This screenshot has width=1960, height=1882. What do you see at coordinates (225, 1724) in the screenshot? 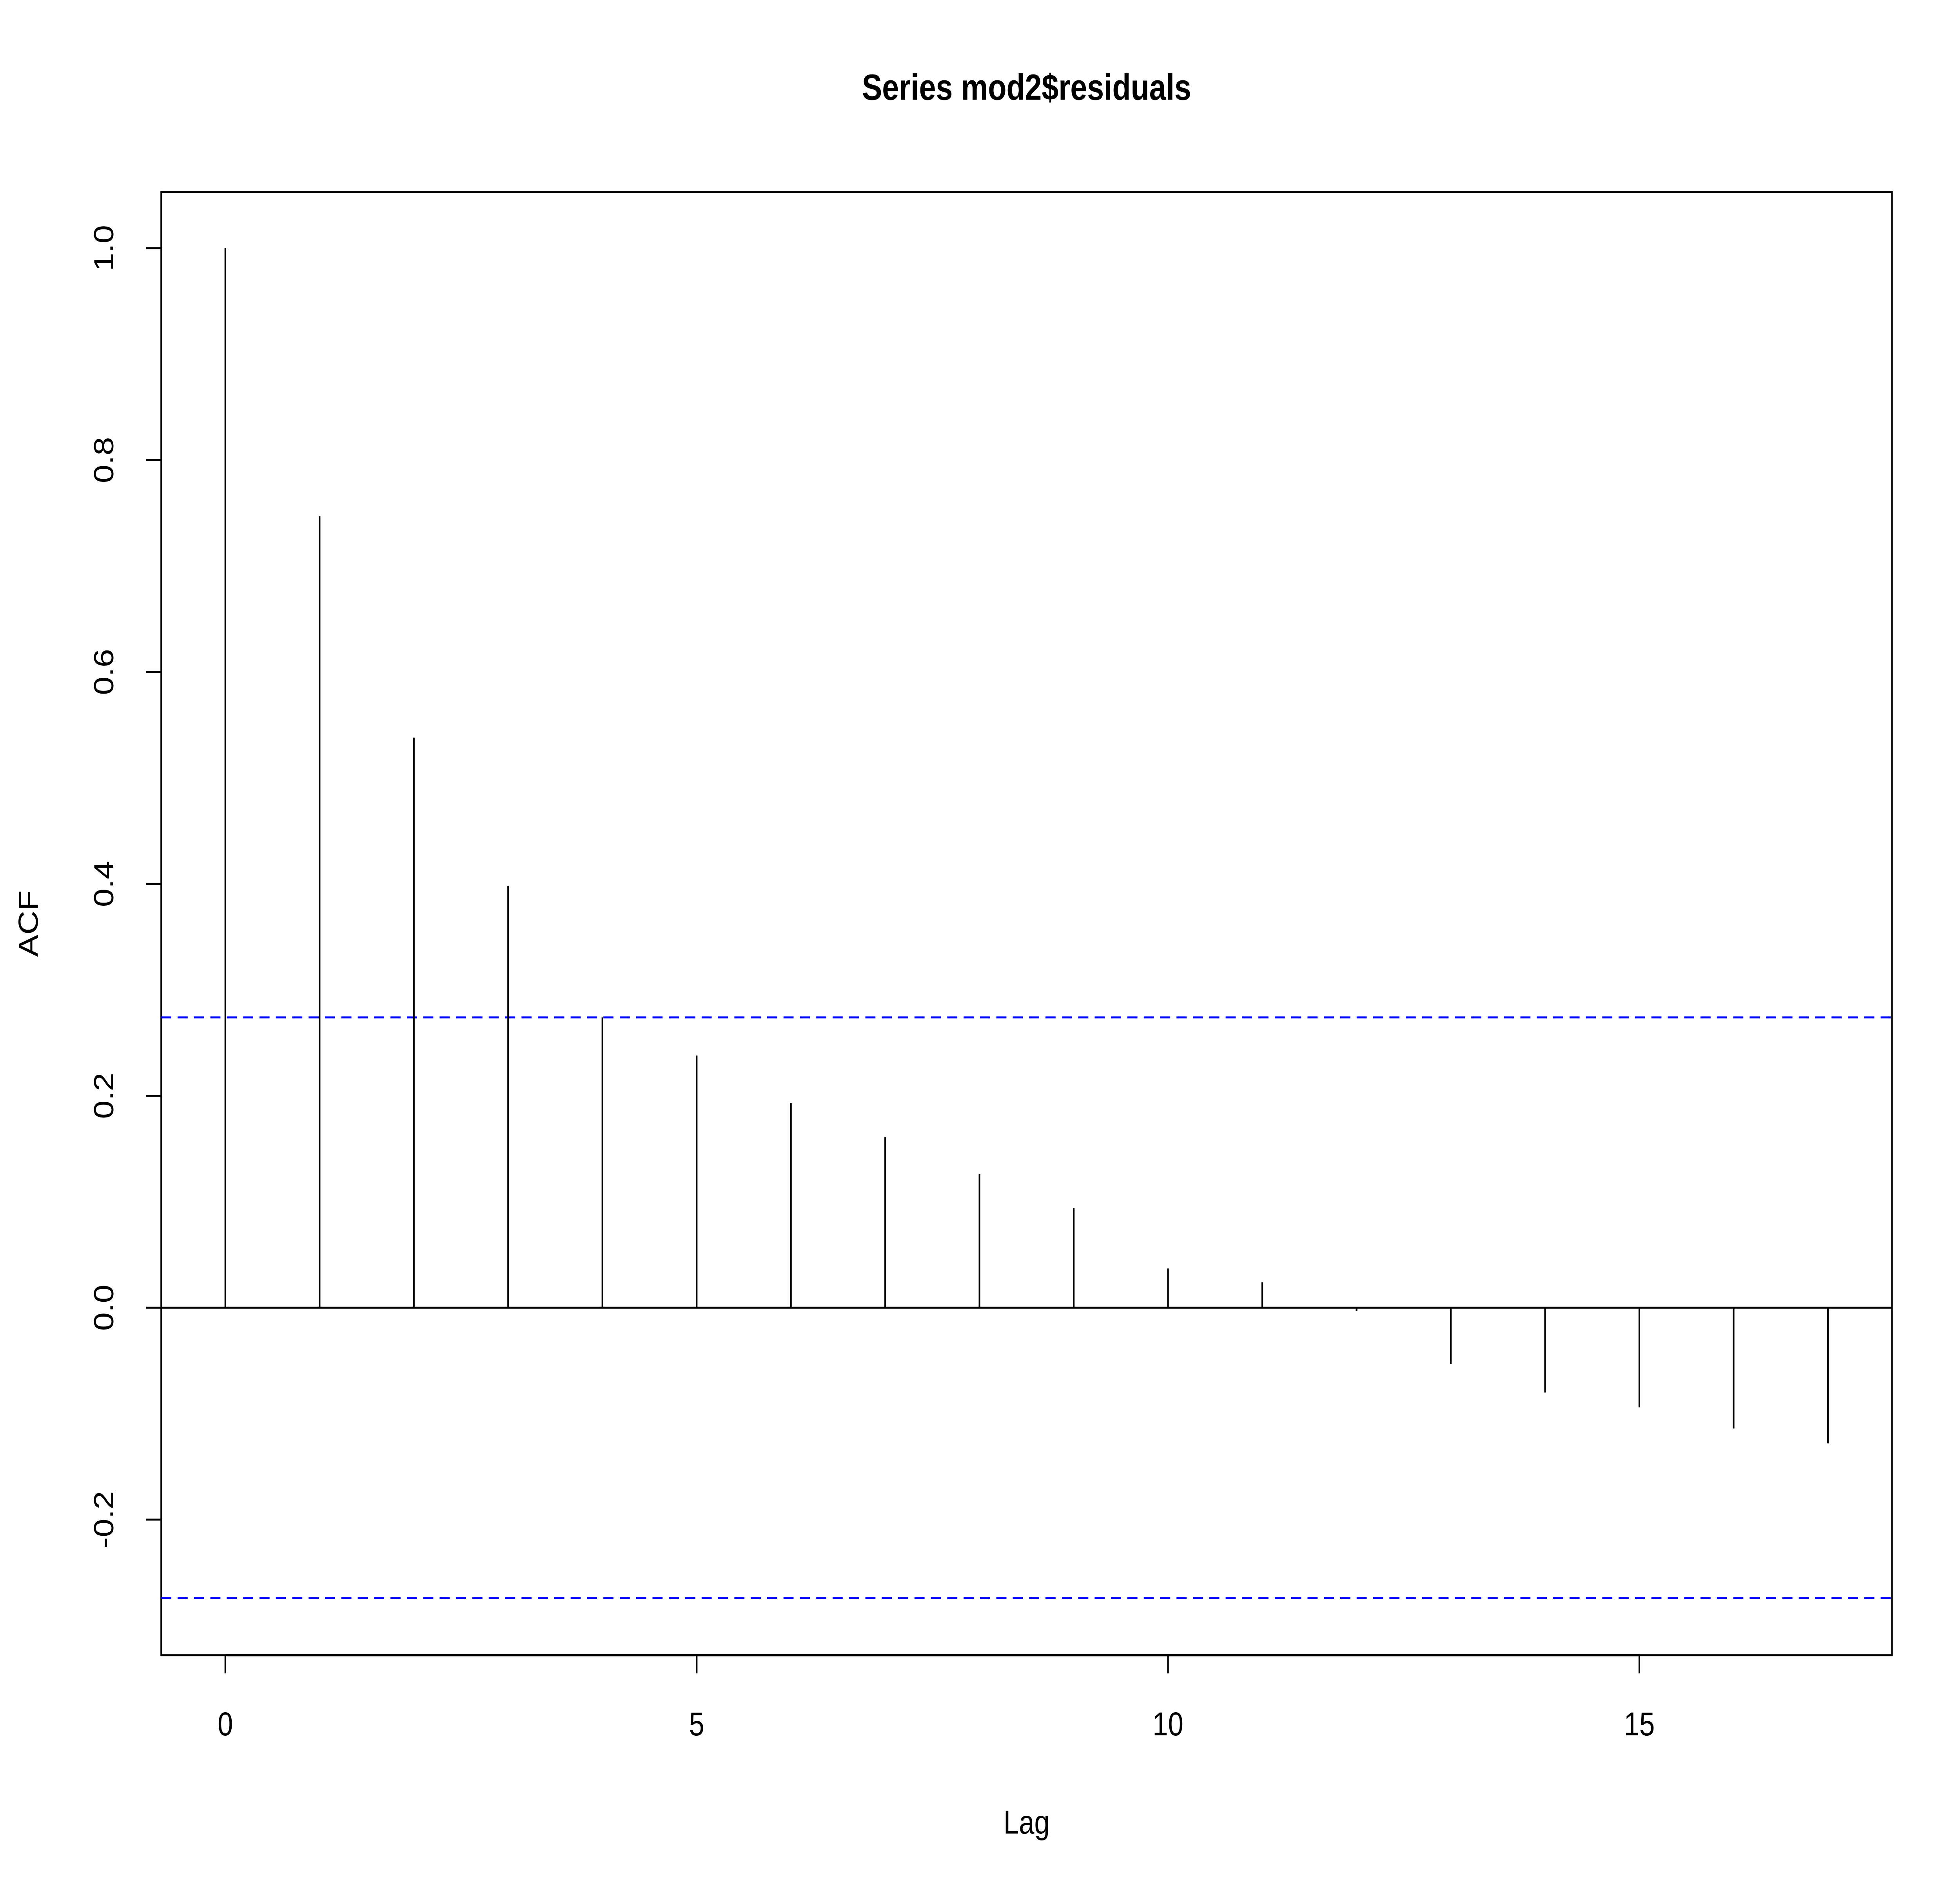
I see `x-tick-label: 0` at bounding box center [225, 1724].